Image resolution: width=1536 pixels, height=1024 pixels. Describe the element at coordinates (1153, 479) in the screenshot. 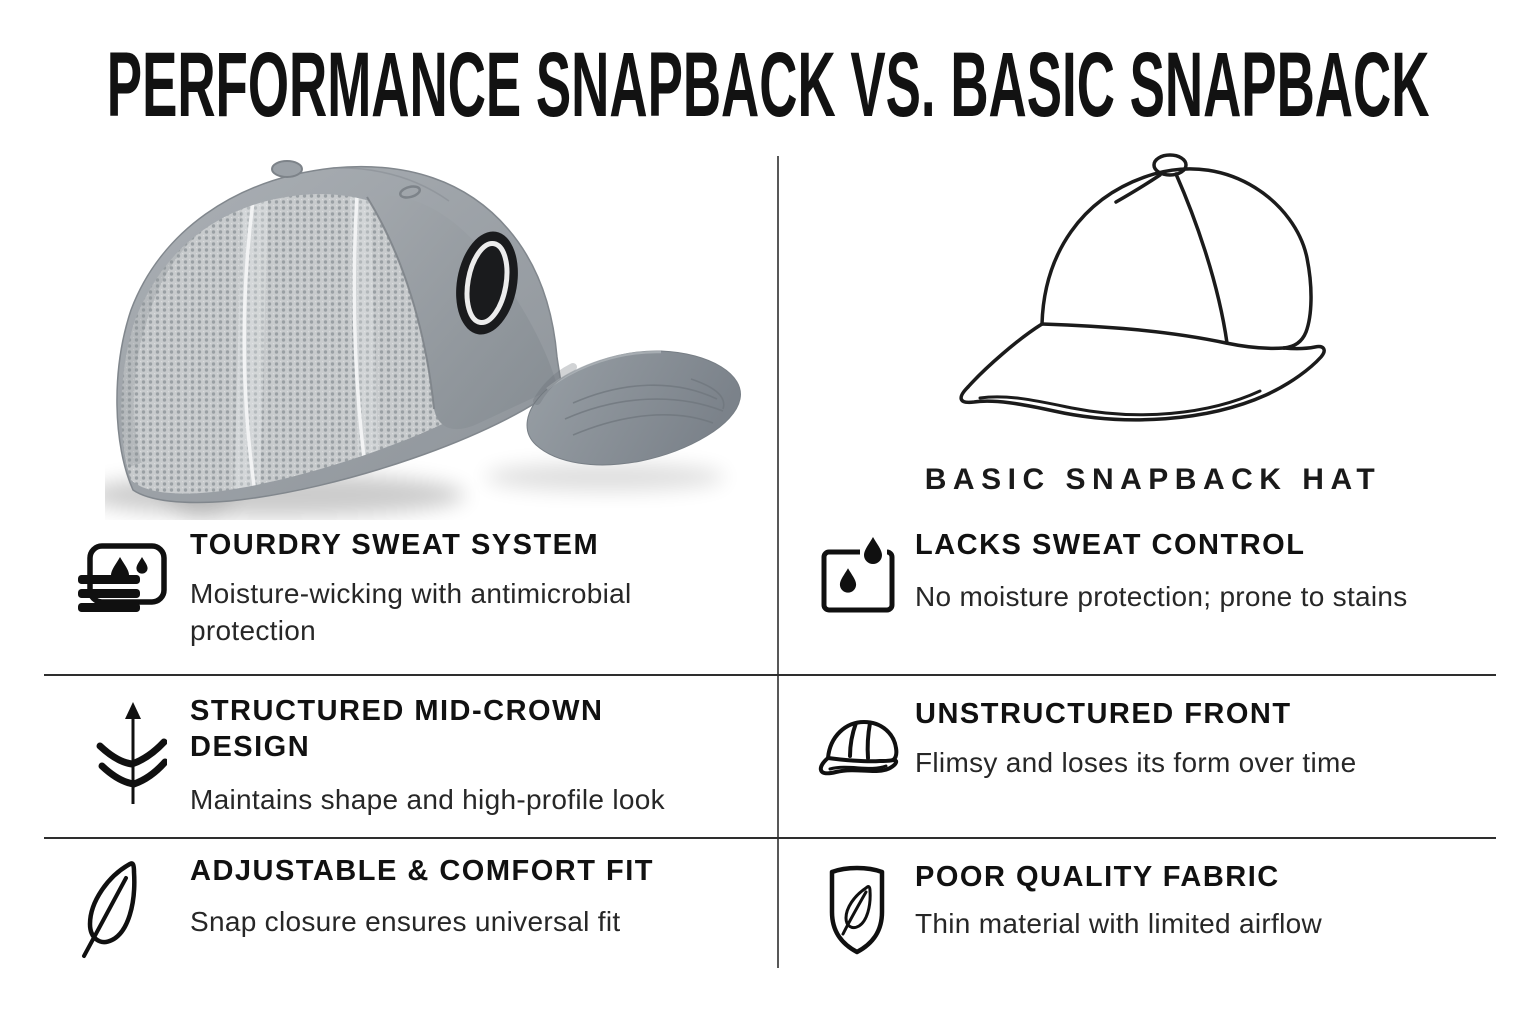

I see `basic-snapback-caption: BASIC SNAPBACK HAT` at that location.